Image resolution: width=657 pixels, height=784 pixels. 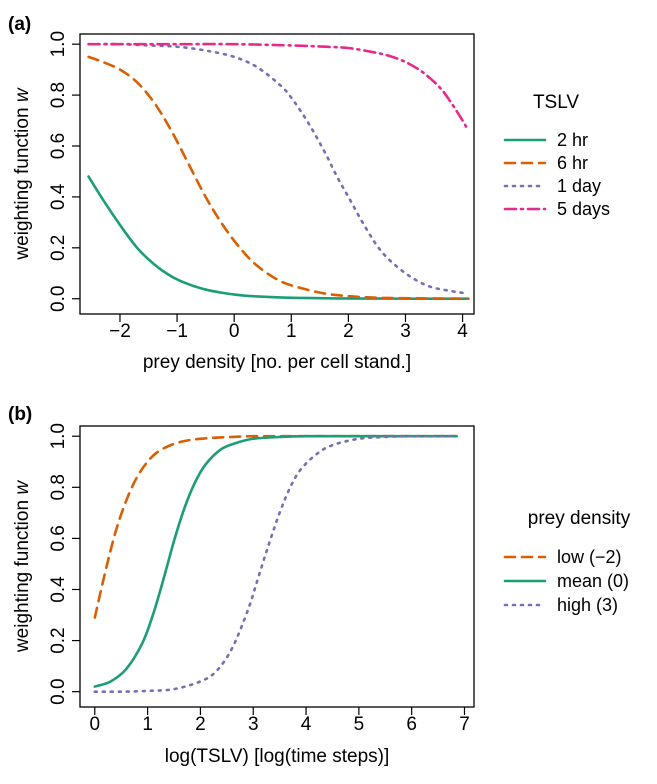 I want to click on x-tick-label: −2, so click(x=120, y=331).